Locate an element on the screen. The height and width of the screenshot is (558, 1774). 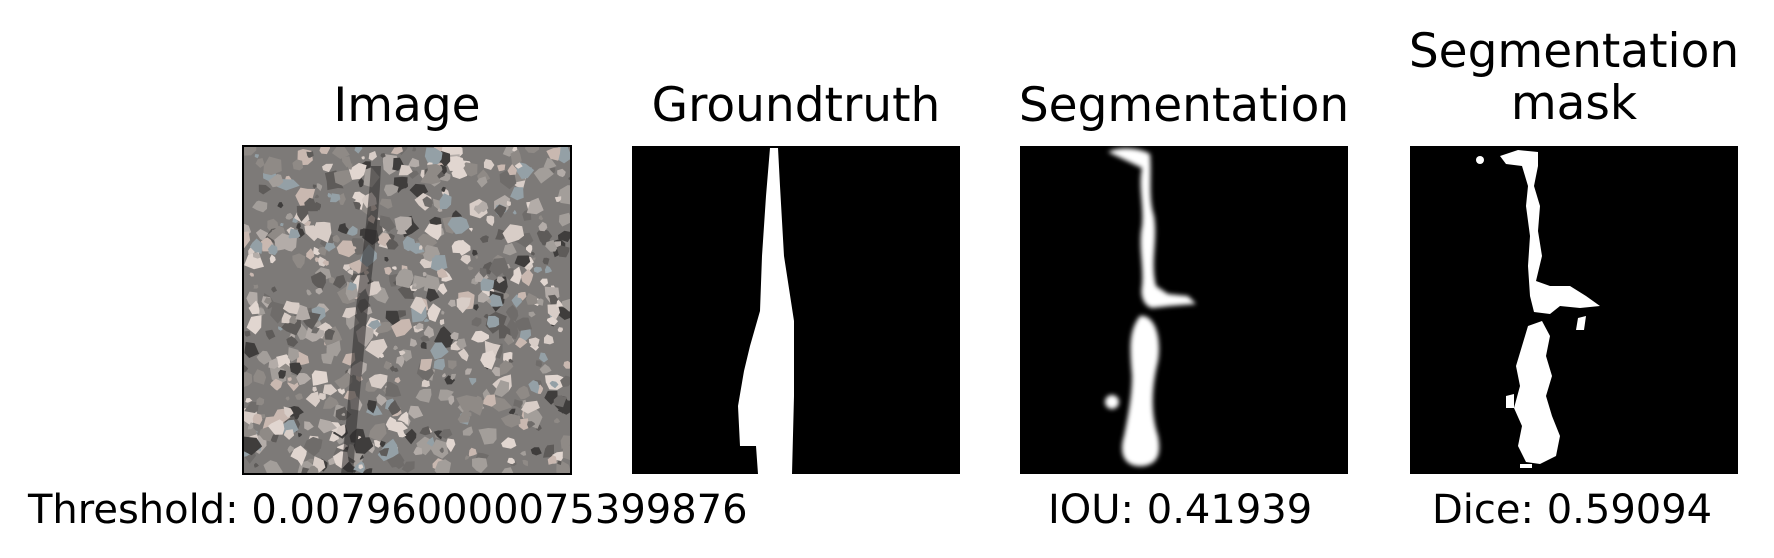
title-segmentation-mask: Segmentation mask is located at coordinates (1574, 78).